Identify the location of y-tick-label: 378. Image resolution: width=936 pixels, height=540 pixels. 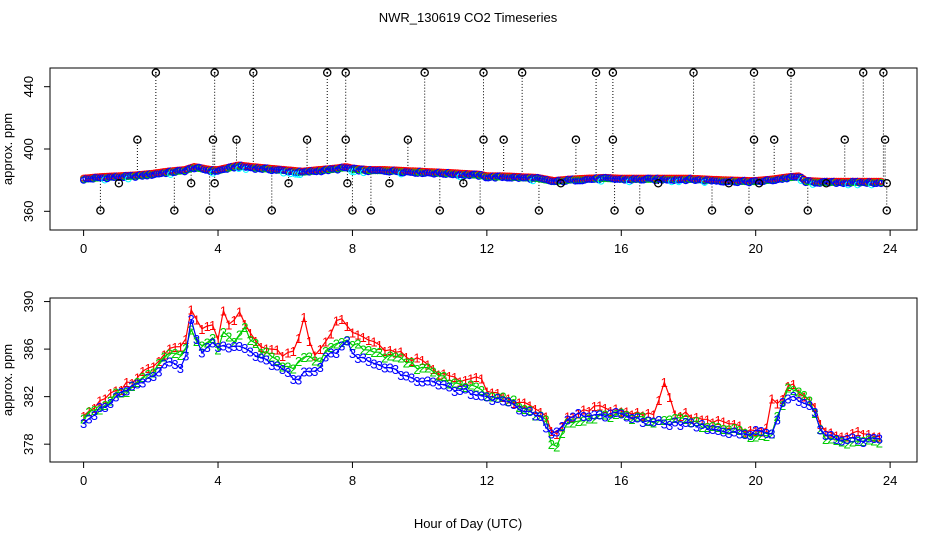
(28, 444).